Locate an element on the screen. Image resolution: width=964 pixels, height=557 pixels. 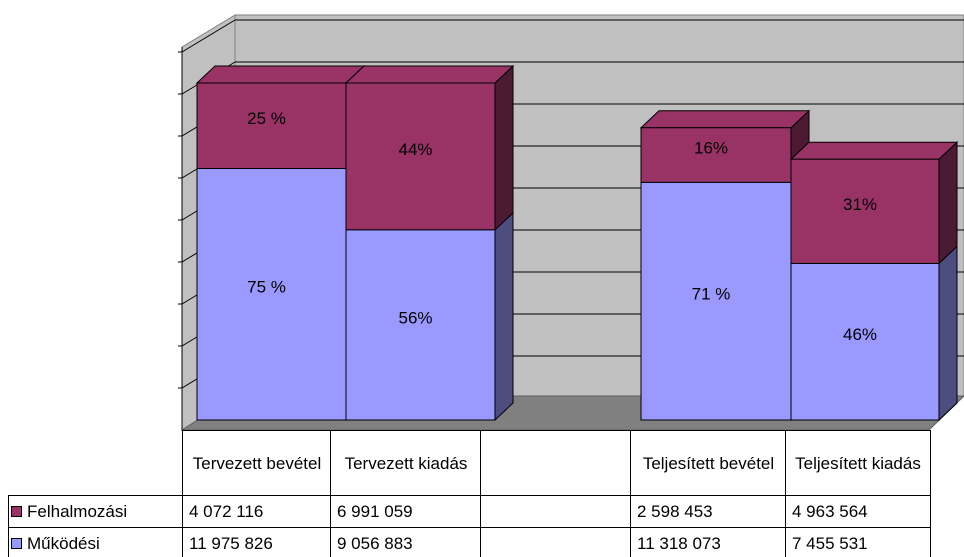
table-value: 11 975 826 is located at coordinates (256, 542).